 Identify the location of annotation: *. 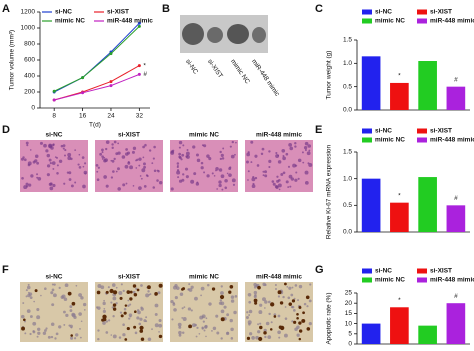
(399, 76).